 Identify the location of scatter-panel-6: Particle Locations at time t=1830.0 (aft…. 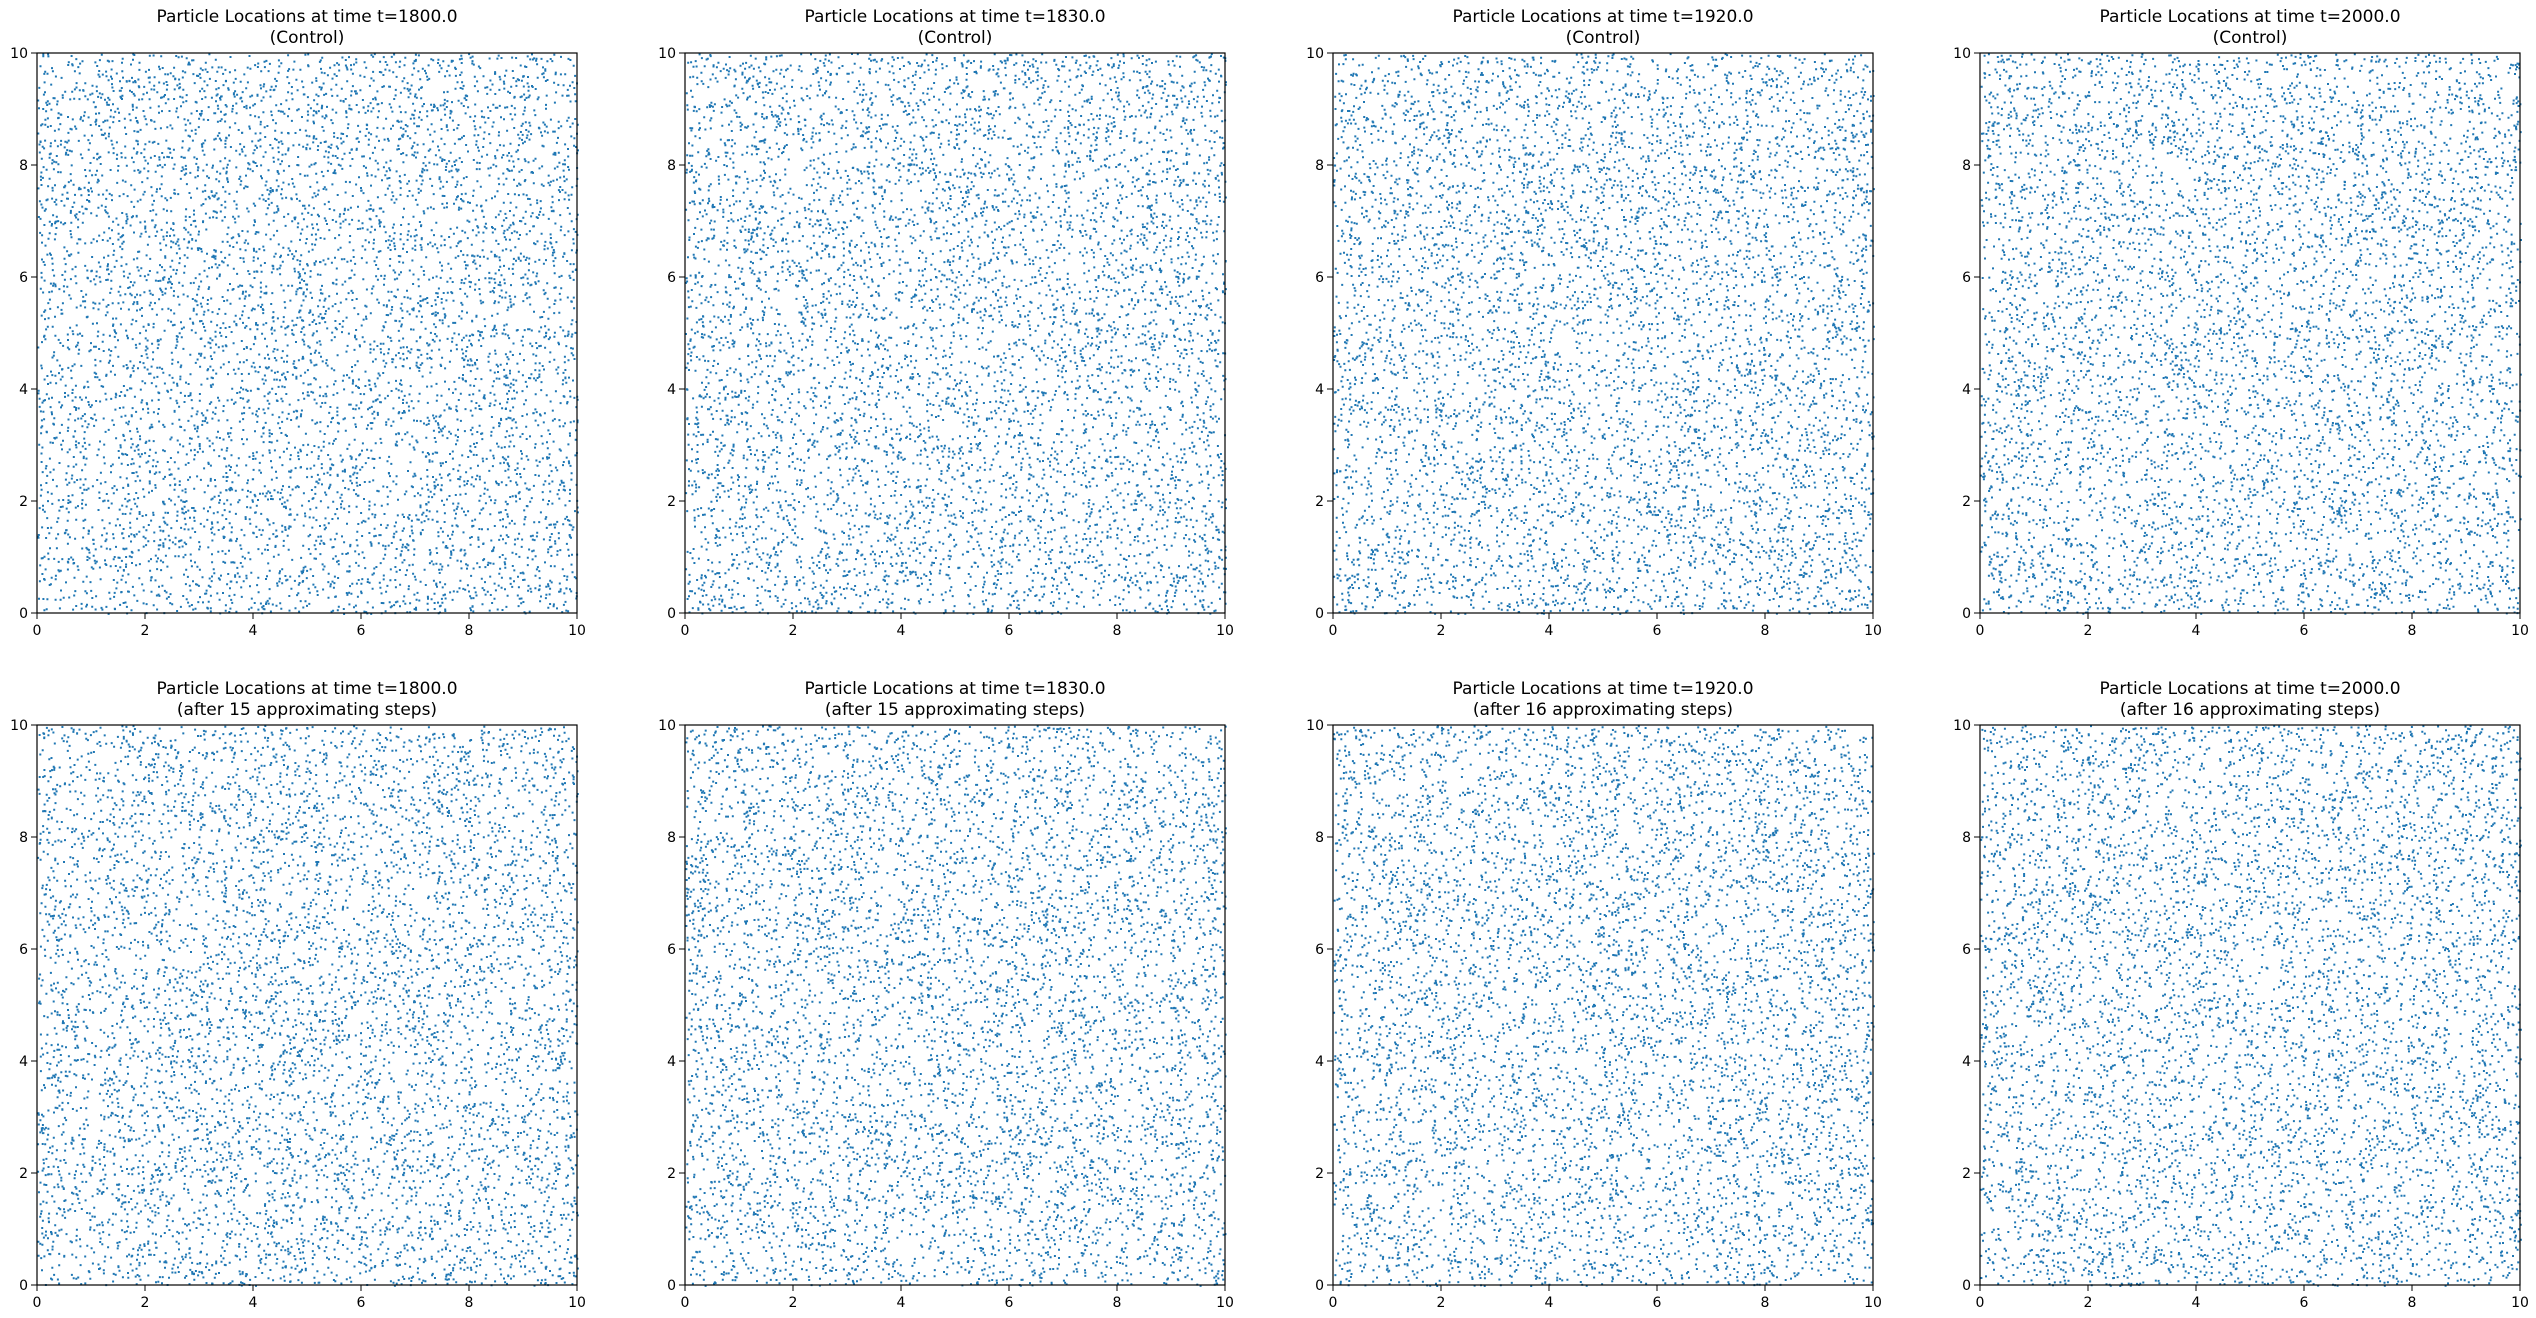
(958, 995).